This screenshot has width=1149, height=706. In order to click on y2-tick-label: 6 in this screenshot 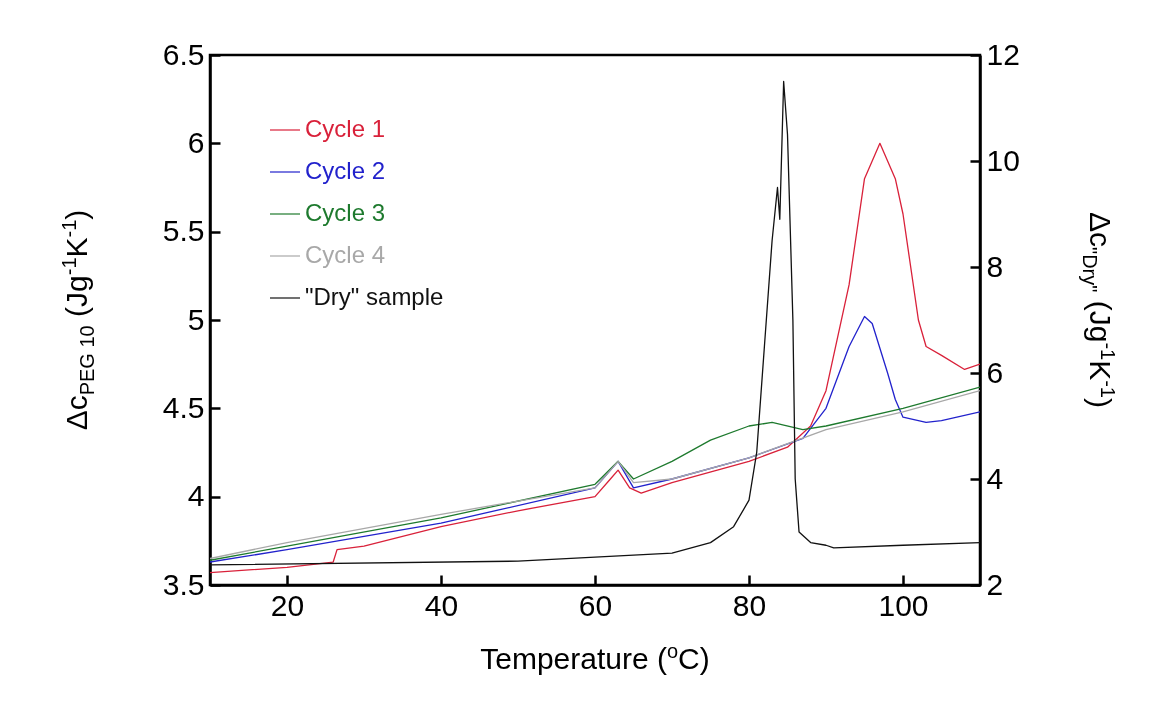, I will do `click(995, 372)`.